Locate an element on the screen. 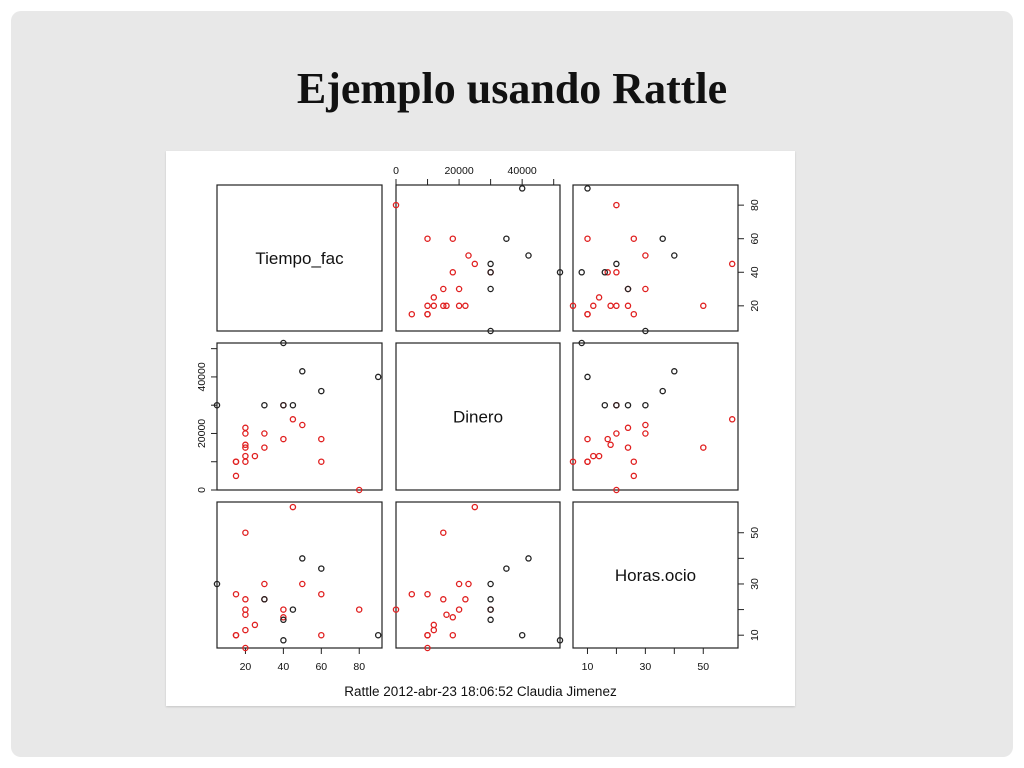 This screenshot has width=1024, height=768. right-axis-tick-label: 50 is located at coordinates (755, 533).